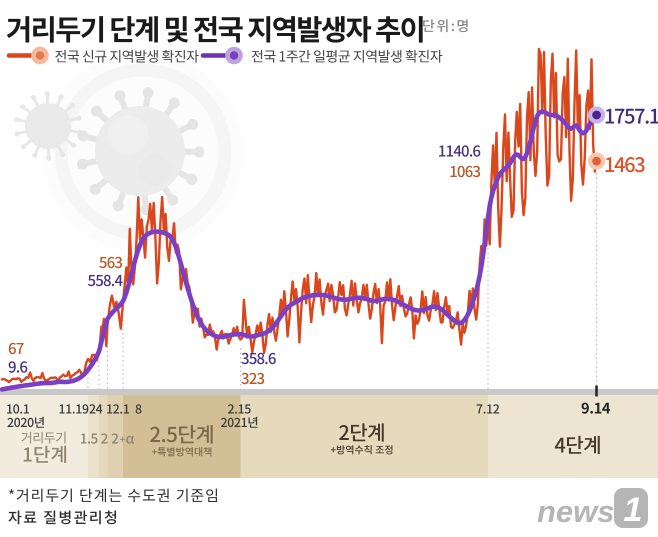 This screenshot has height=537, width=658. Describe the element at coordinates (633, 510) in the screenshot. I see `svg-text: 1` at that location.